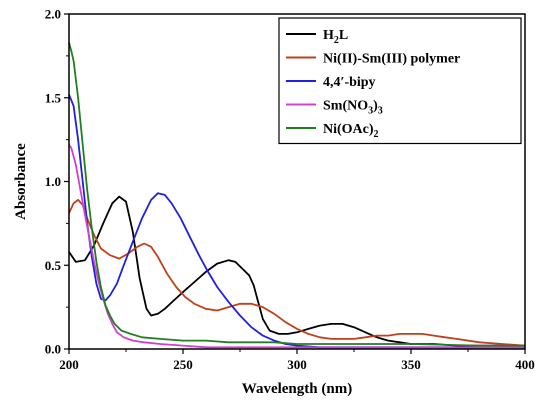 Image resolution: width=550 pixels, height=418 pixels. I want to click on legend-label-4: Sm(NO3)3, so click(353, 108).